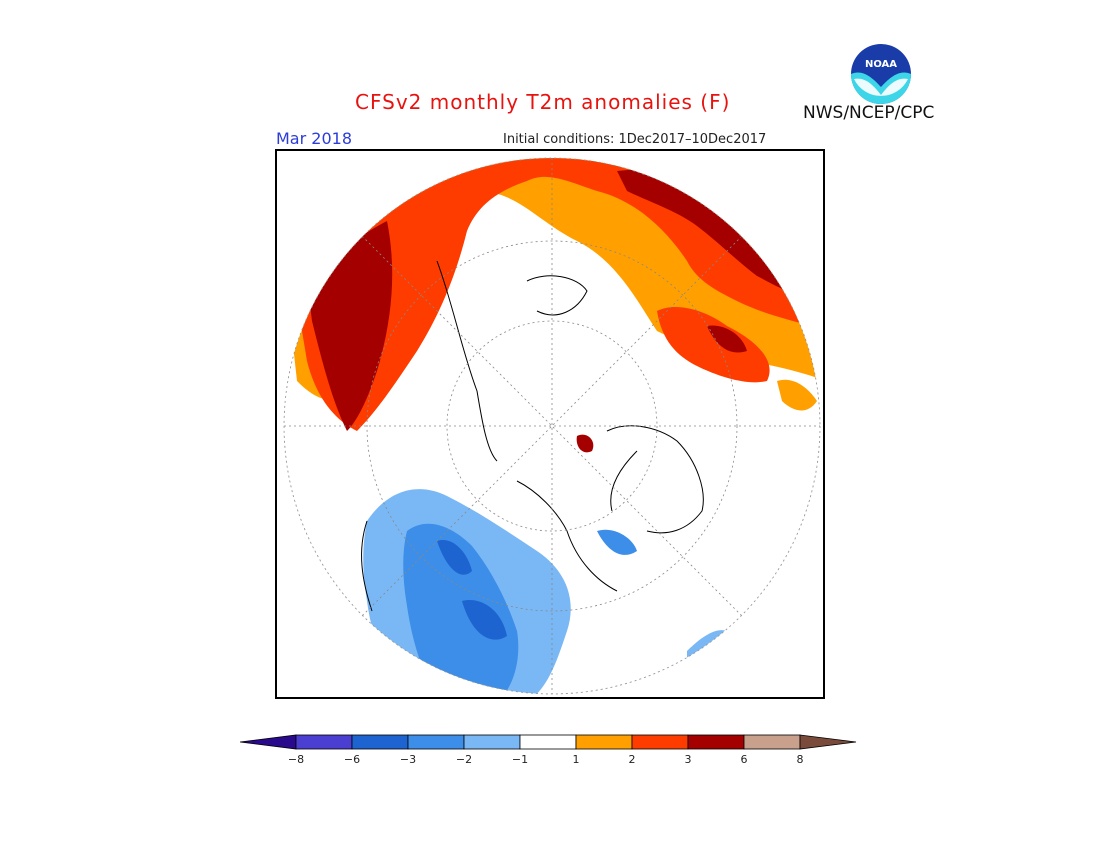 Image resolution: width=1100 pixels, height=850 pixels. Describe the element at coordinates (635, 139) in the screenshot. I see `initial-conditions-label: Initial conditions: 1Dec2017–10Dec2017` at that location.